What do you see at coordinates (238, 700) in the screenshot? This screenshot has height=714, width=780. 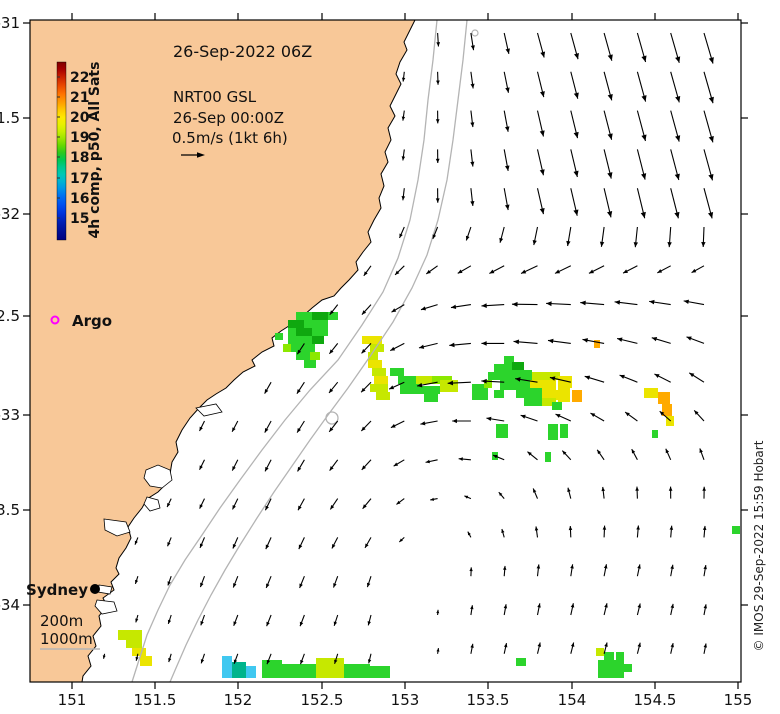 I see `x-tick-label: 152` at bounding box center [238, 700].